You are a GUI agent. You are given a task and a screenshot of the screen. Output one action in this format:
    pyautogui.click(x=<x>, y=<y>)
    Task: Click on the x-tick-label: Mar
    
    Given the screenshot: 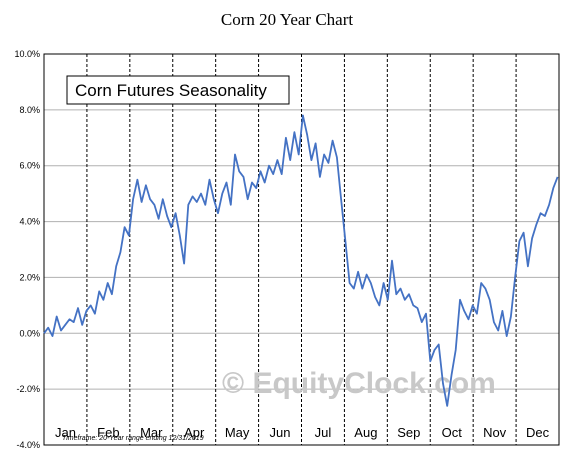 What is the action you would take?
    pyautogui.click(x=151, y=432)
    